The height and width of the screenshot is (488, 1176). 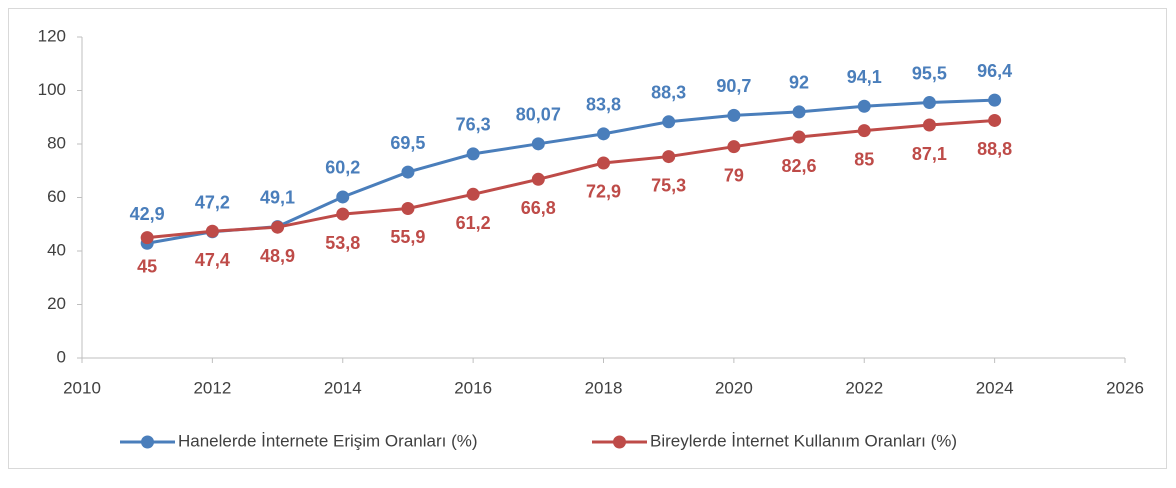 What do you see at coordinates (56, 196) in the screenshot?
I see `y-tick-label: 60` at bounding box center [56, 196].